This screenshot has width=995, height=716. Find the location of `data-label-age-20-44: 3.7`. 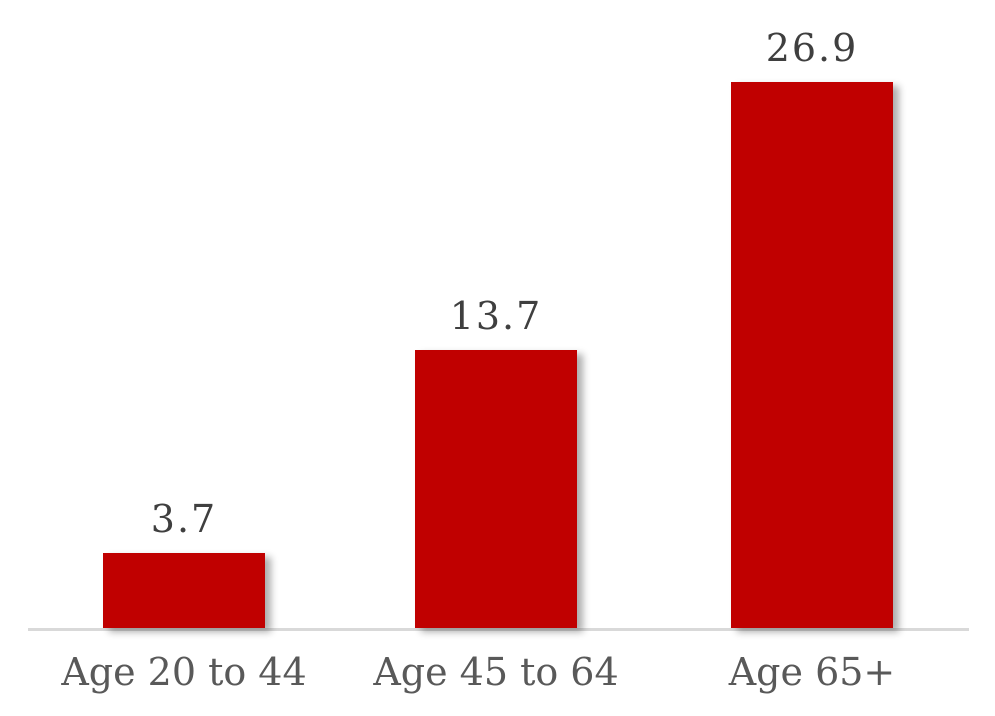

data-label-age-20-44: 3.7 is located at coordinates (184, 519).